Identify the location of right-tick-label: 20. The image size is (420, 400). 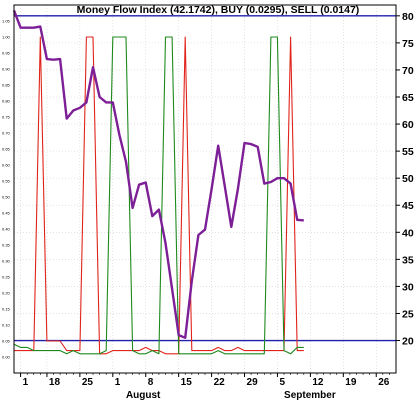
(408, 342).